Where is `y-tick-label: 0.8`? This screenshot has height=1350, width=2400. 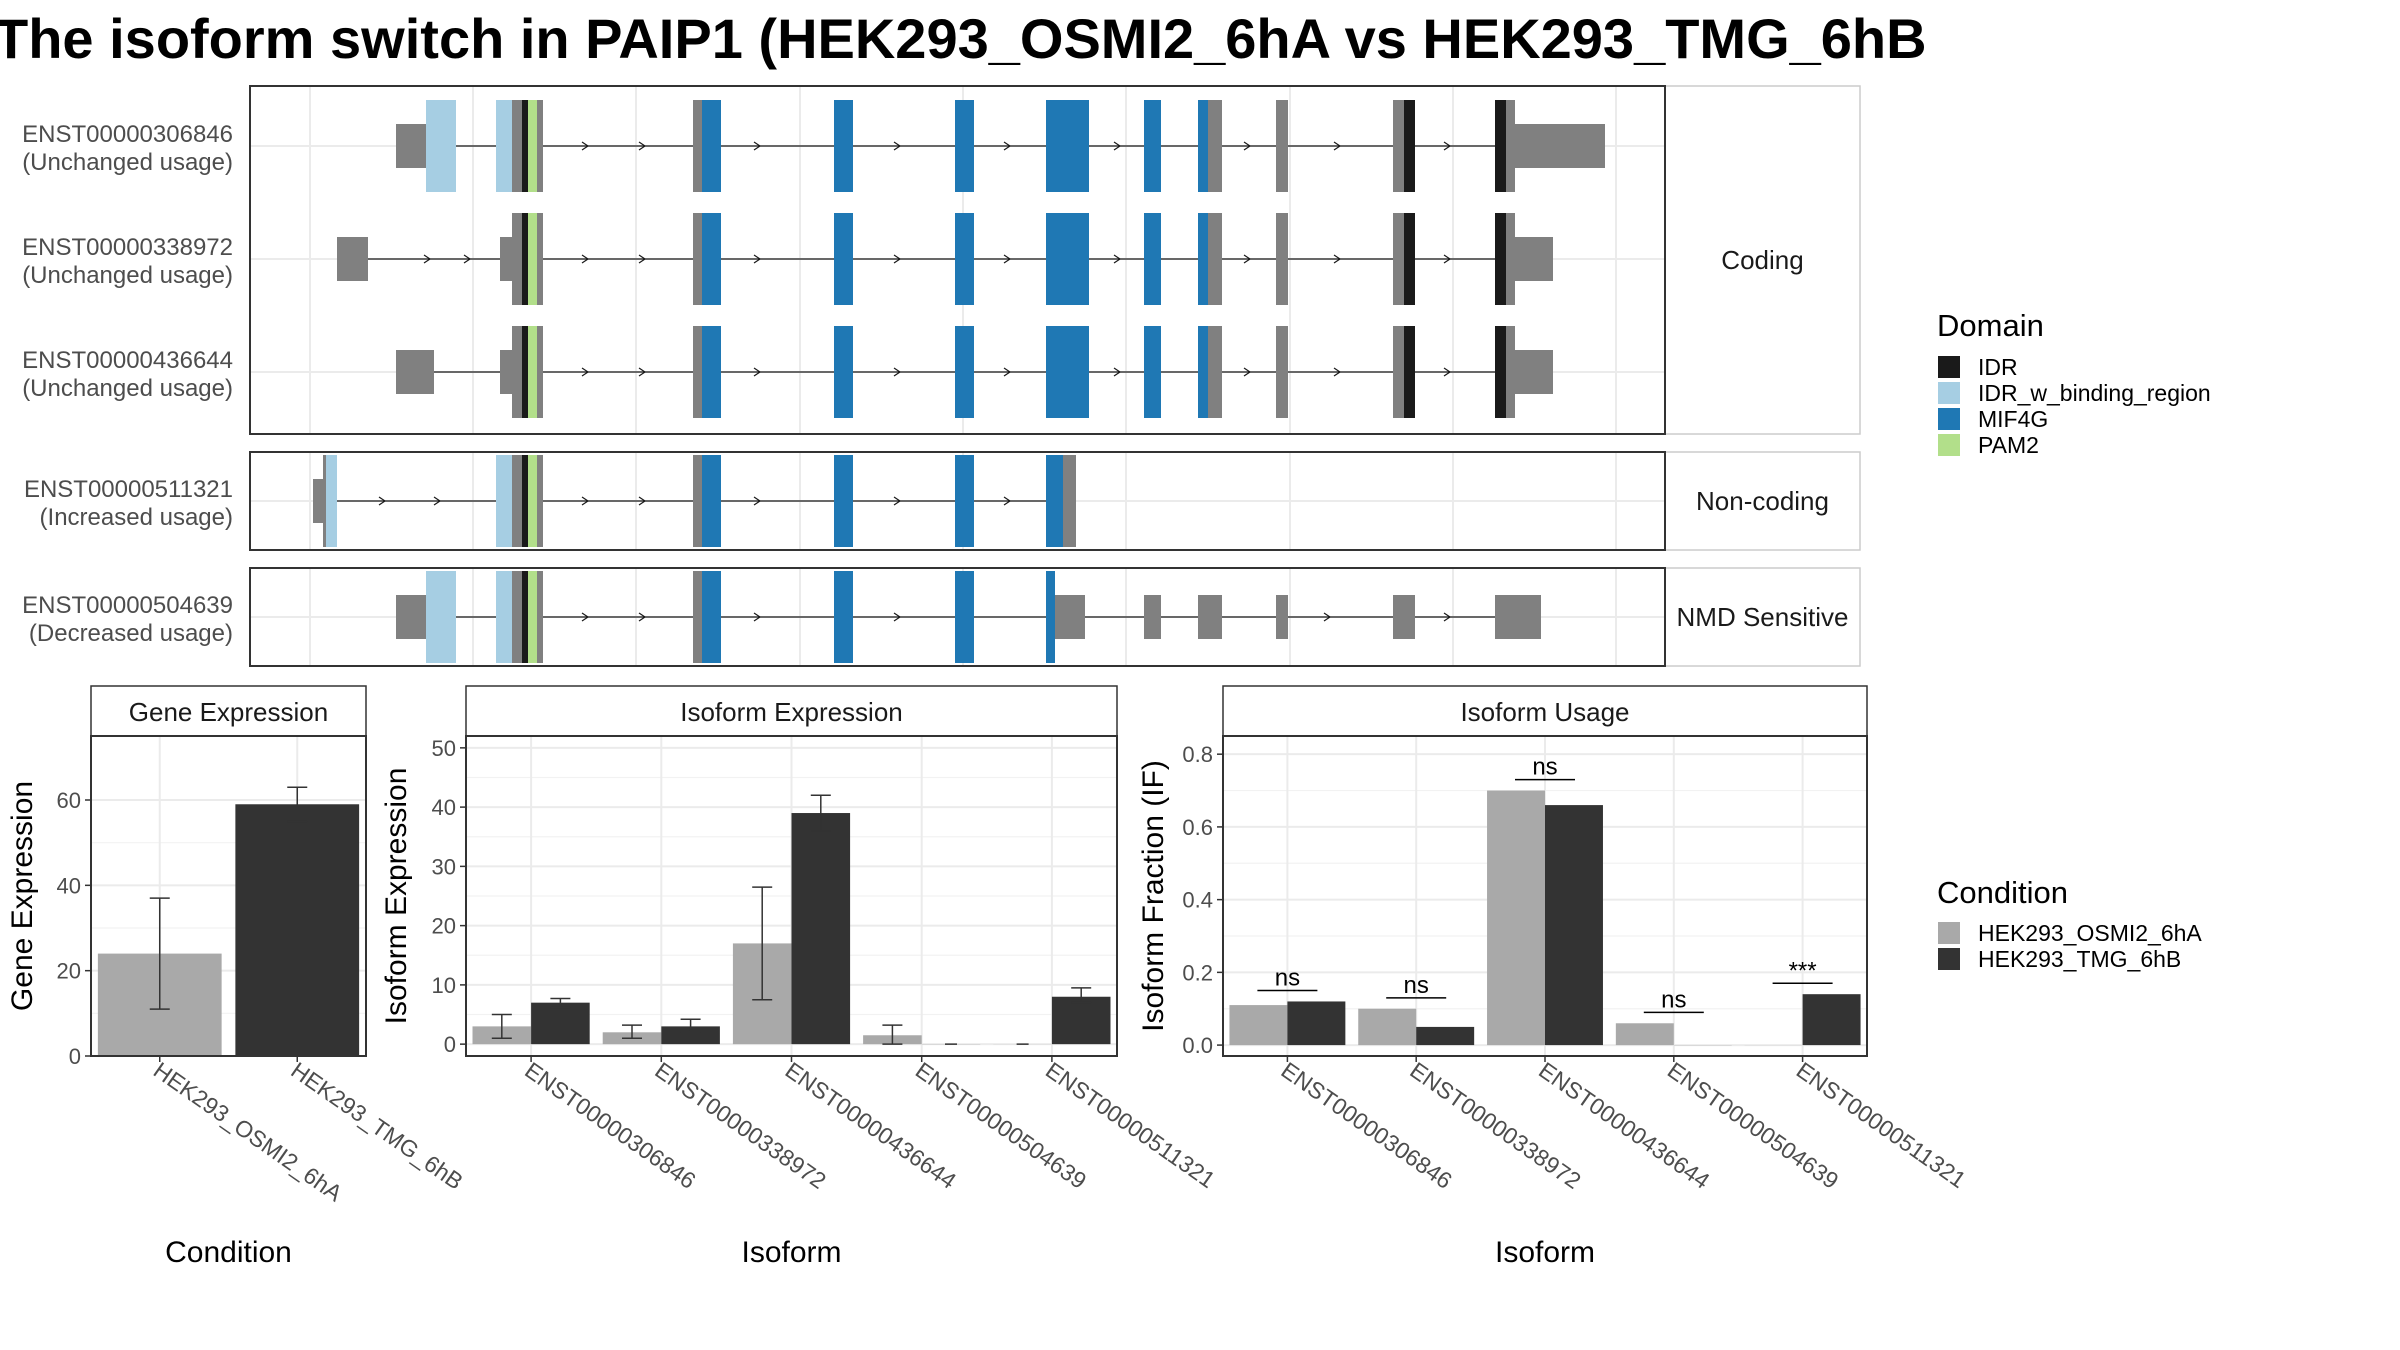
y-tick-label: 0.8 is located at coordinates (1197, 754).